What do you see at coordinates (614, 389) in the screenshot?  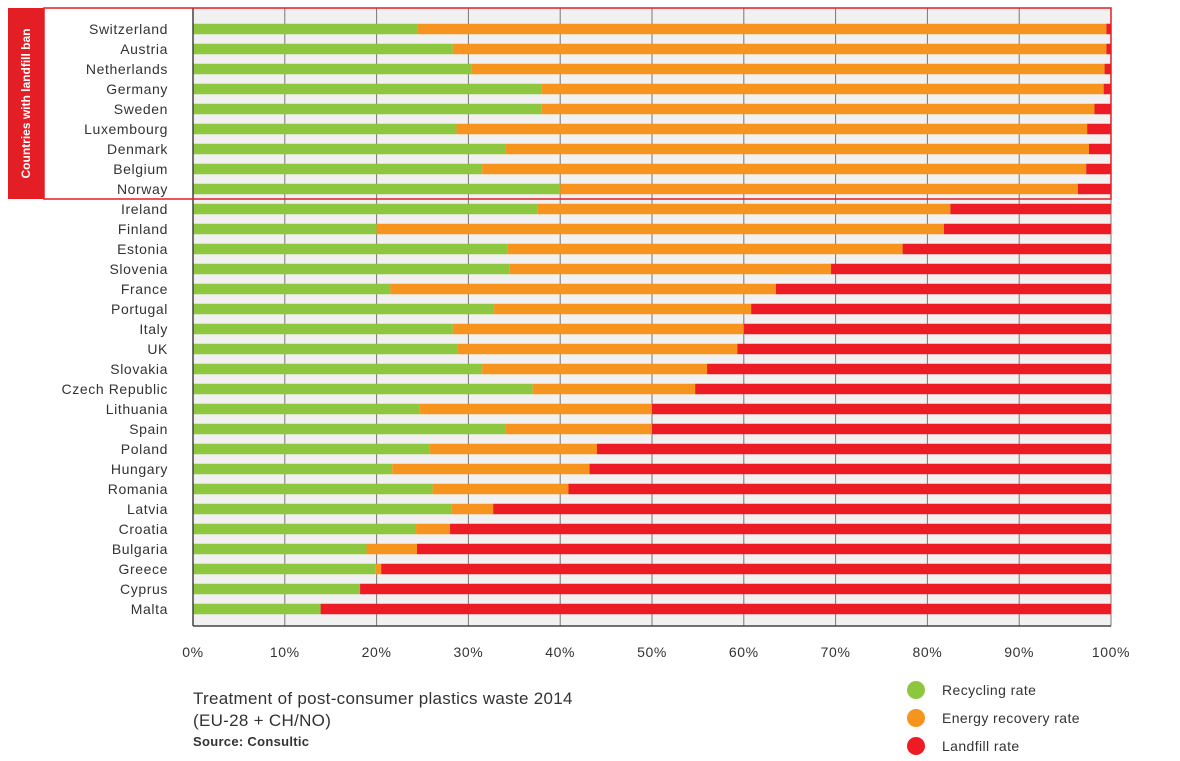 I see `bar-czech-republic-energy-recovery-rate` at bounding box center [614, 389].